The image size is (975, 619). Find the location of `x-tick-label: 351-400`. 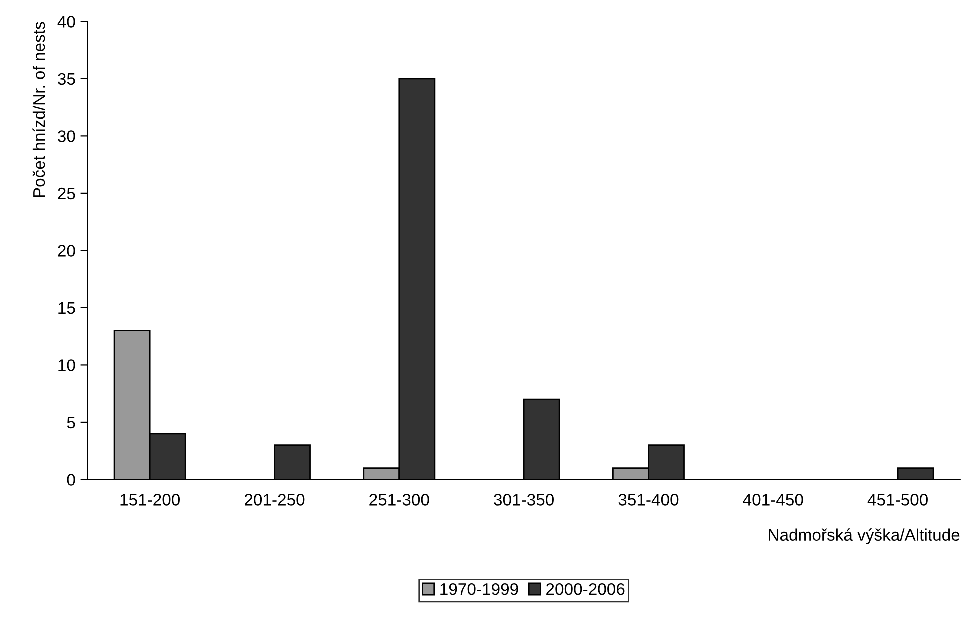

x-tick-label: 351-400 is located at coordinates (648, 500).